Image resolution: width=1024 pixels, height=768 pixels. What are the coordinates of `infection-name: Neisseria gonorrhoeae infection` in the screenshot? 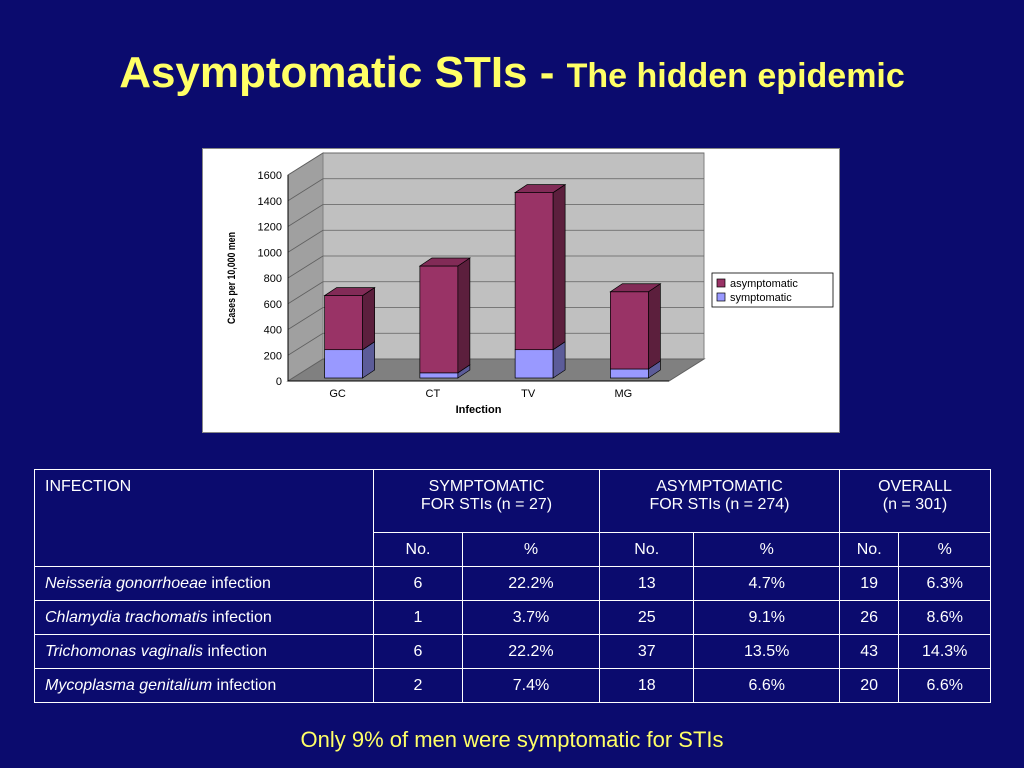 It's located at (204, 583).